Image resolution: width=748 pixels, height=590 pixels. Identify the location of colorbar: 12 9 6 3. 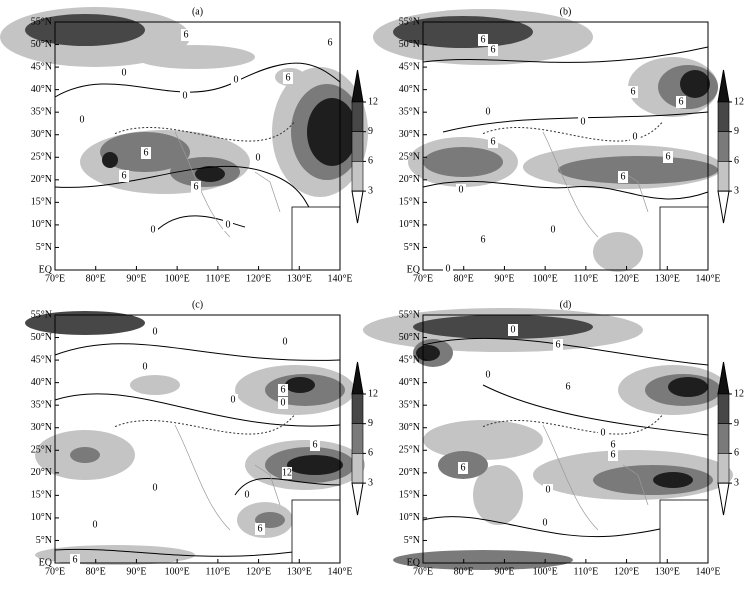
(364, 438).